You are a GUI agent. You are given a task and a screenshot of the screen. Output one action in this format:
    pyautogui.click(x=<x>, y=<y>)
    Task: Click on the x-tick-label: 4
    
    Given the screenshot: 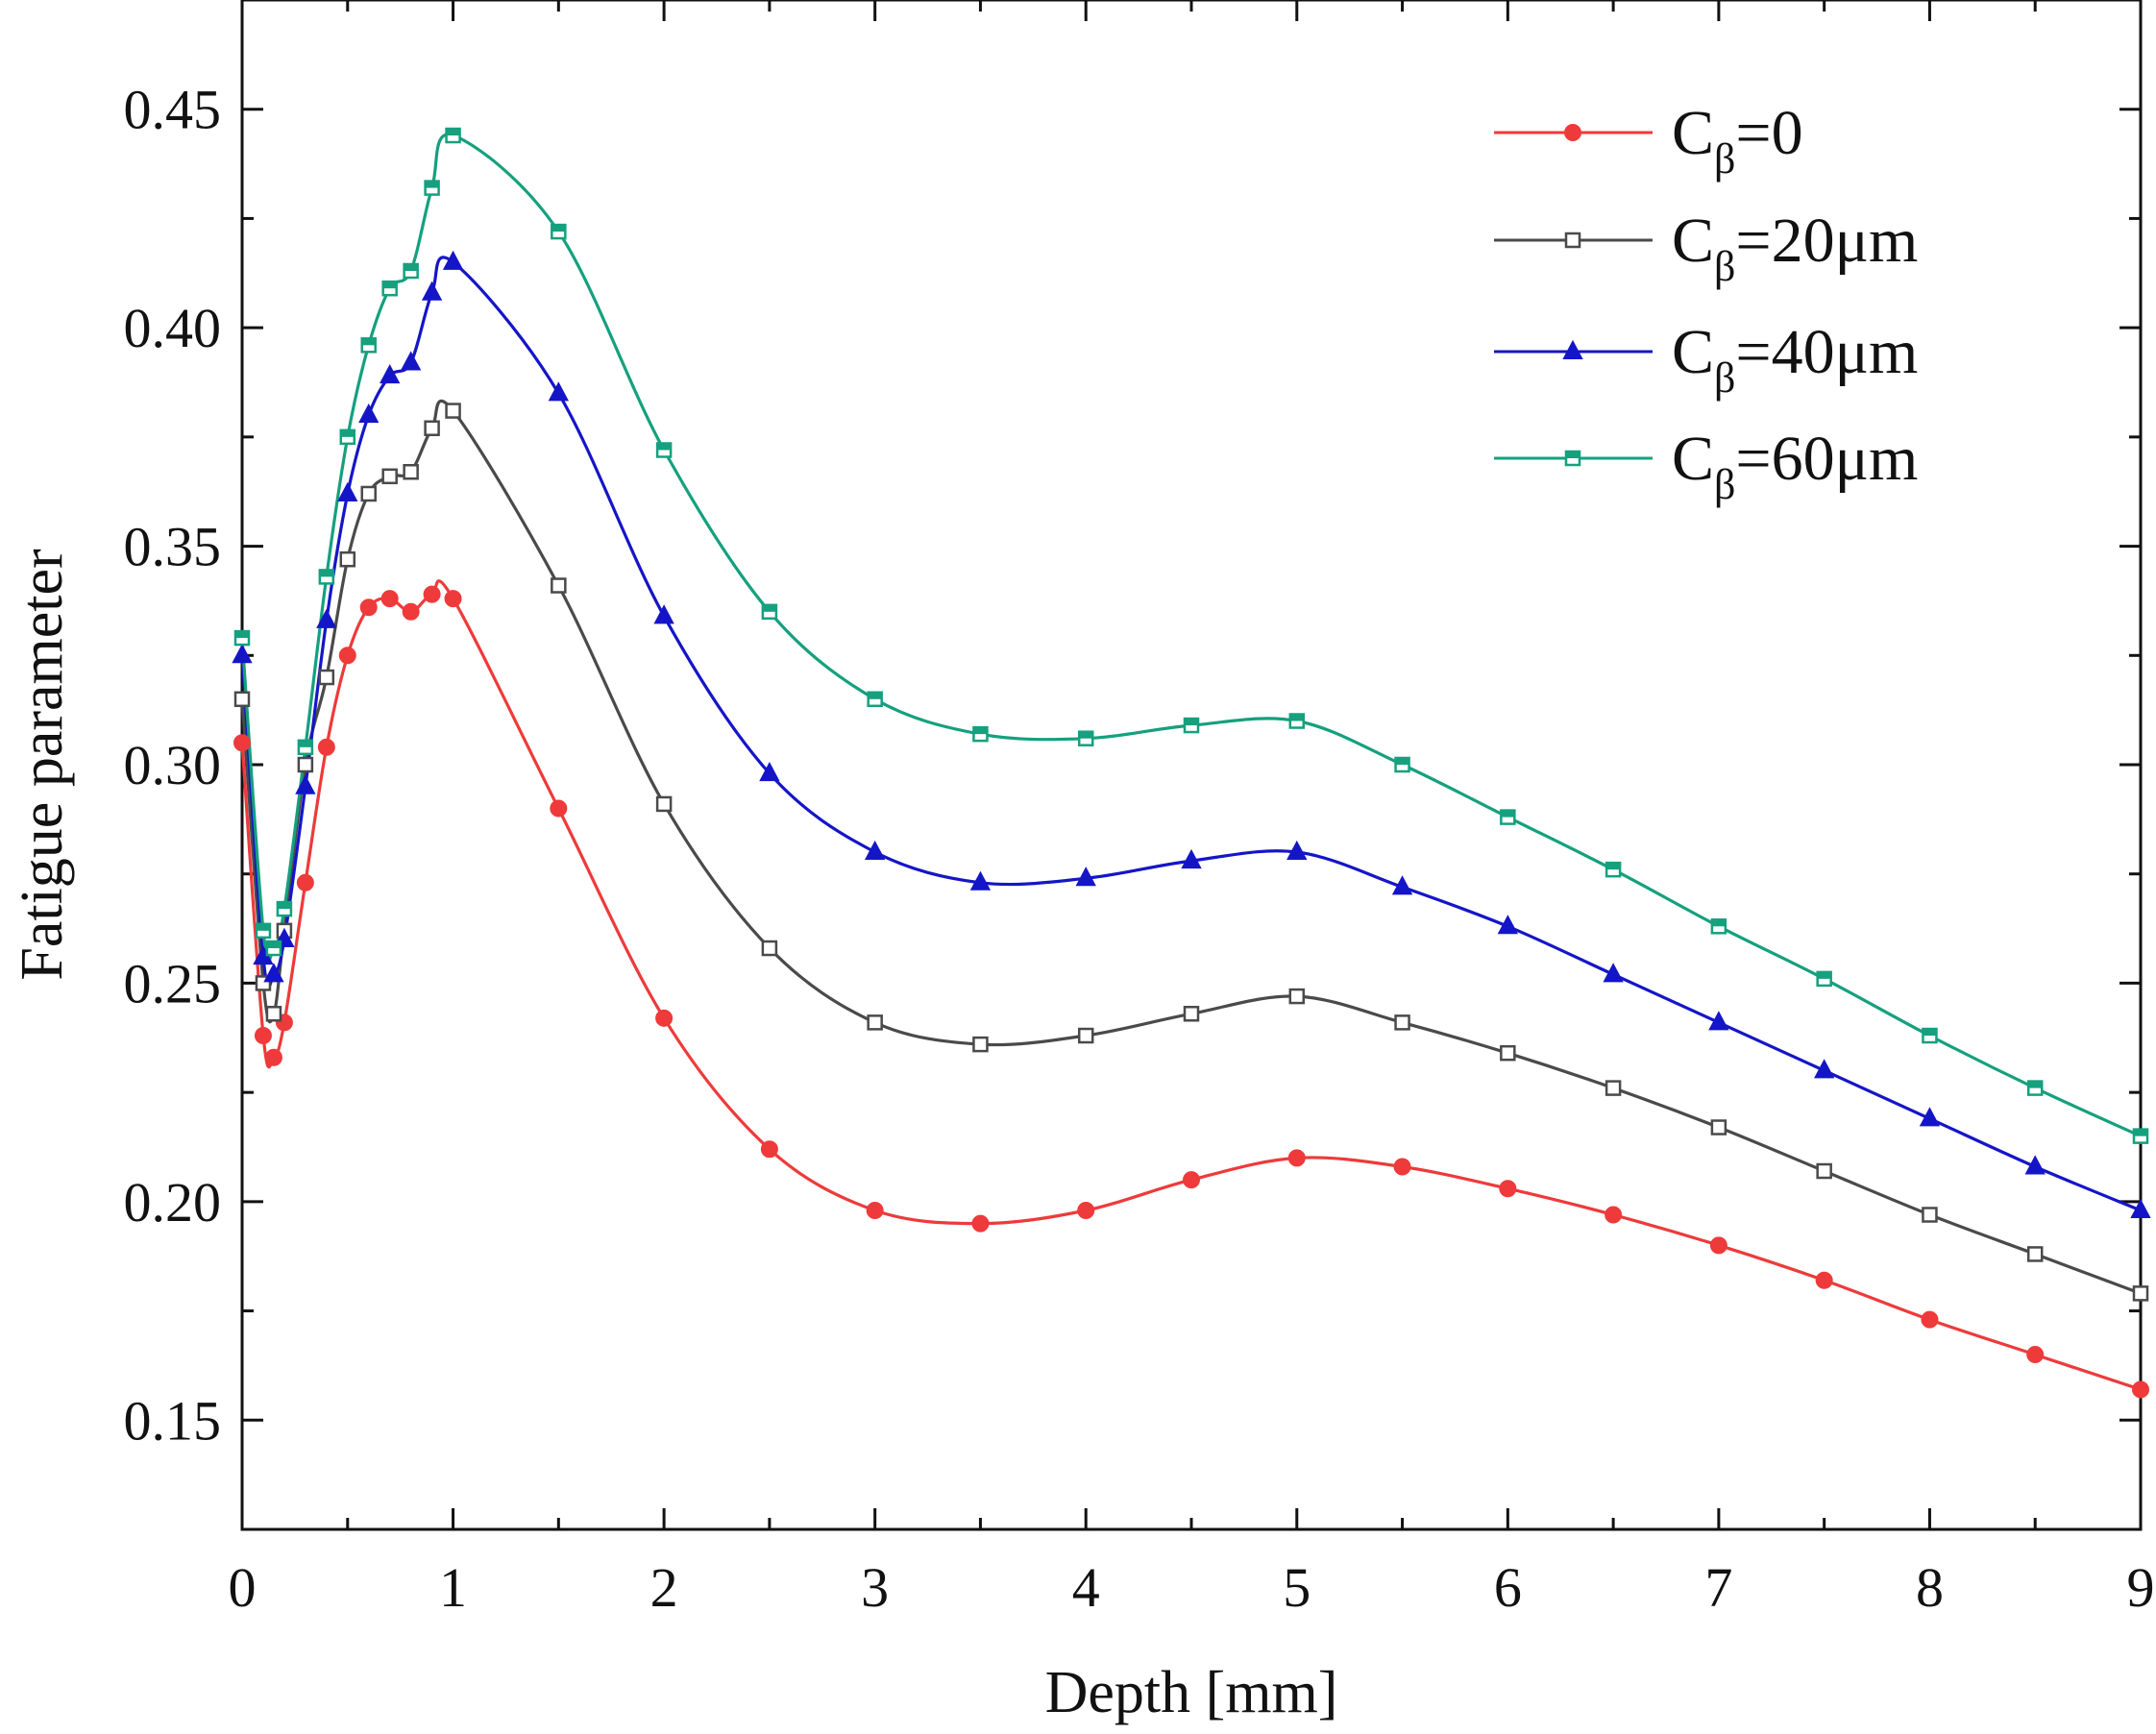 What is the action you would take?
    pyautogui.click(x=1086, y=1587)
    